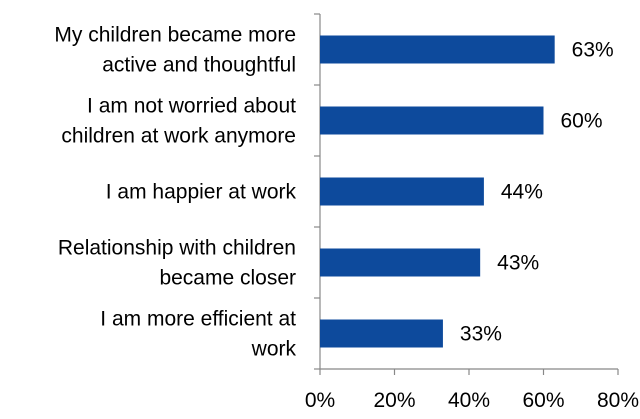  I want to click on category-label: became closer, so click(227, 278).